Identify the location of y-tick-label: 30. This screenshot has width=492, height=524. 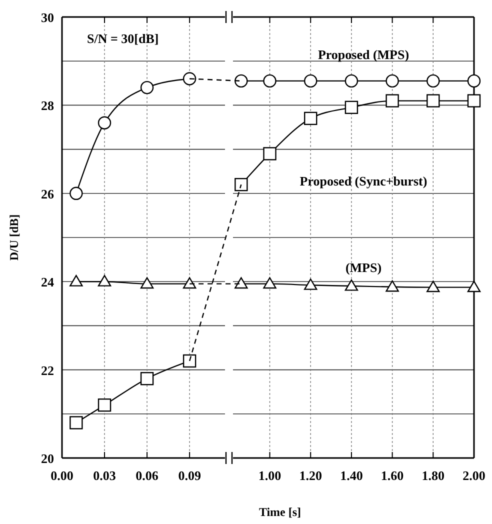
(47, 17).